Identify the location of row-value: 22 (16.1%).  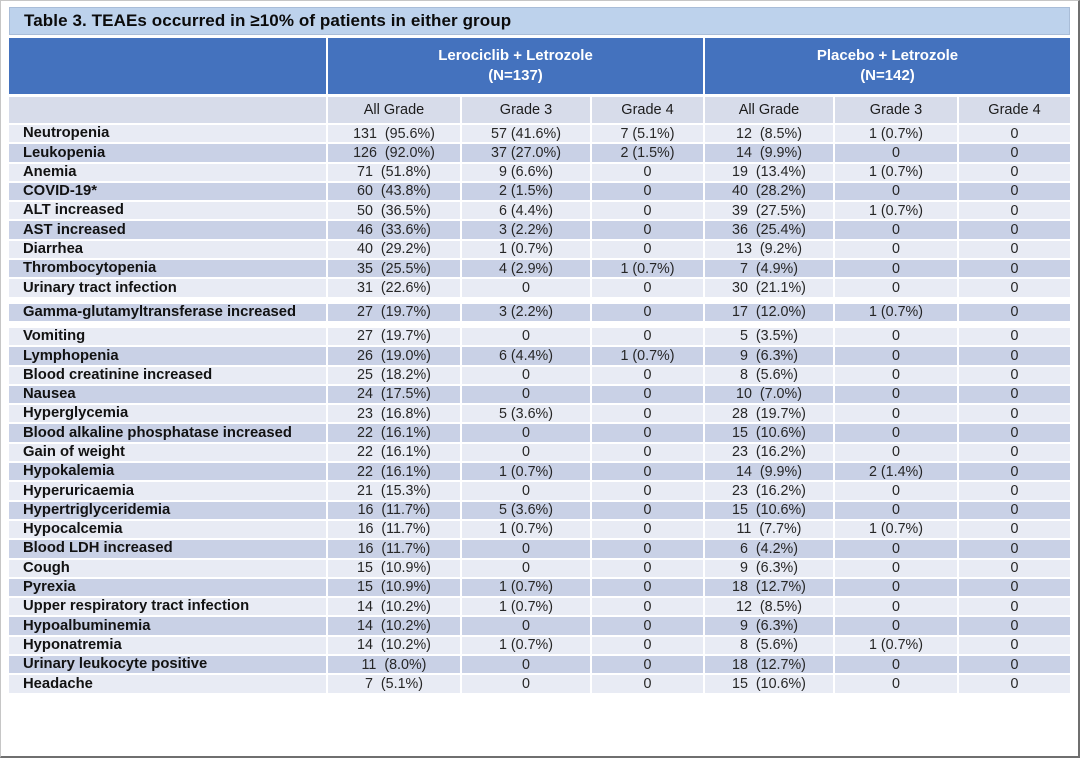
(395, 433).